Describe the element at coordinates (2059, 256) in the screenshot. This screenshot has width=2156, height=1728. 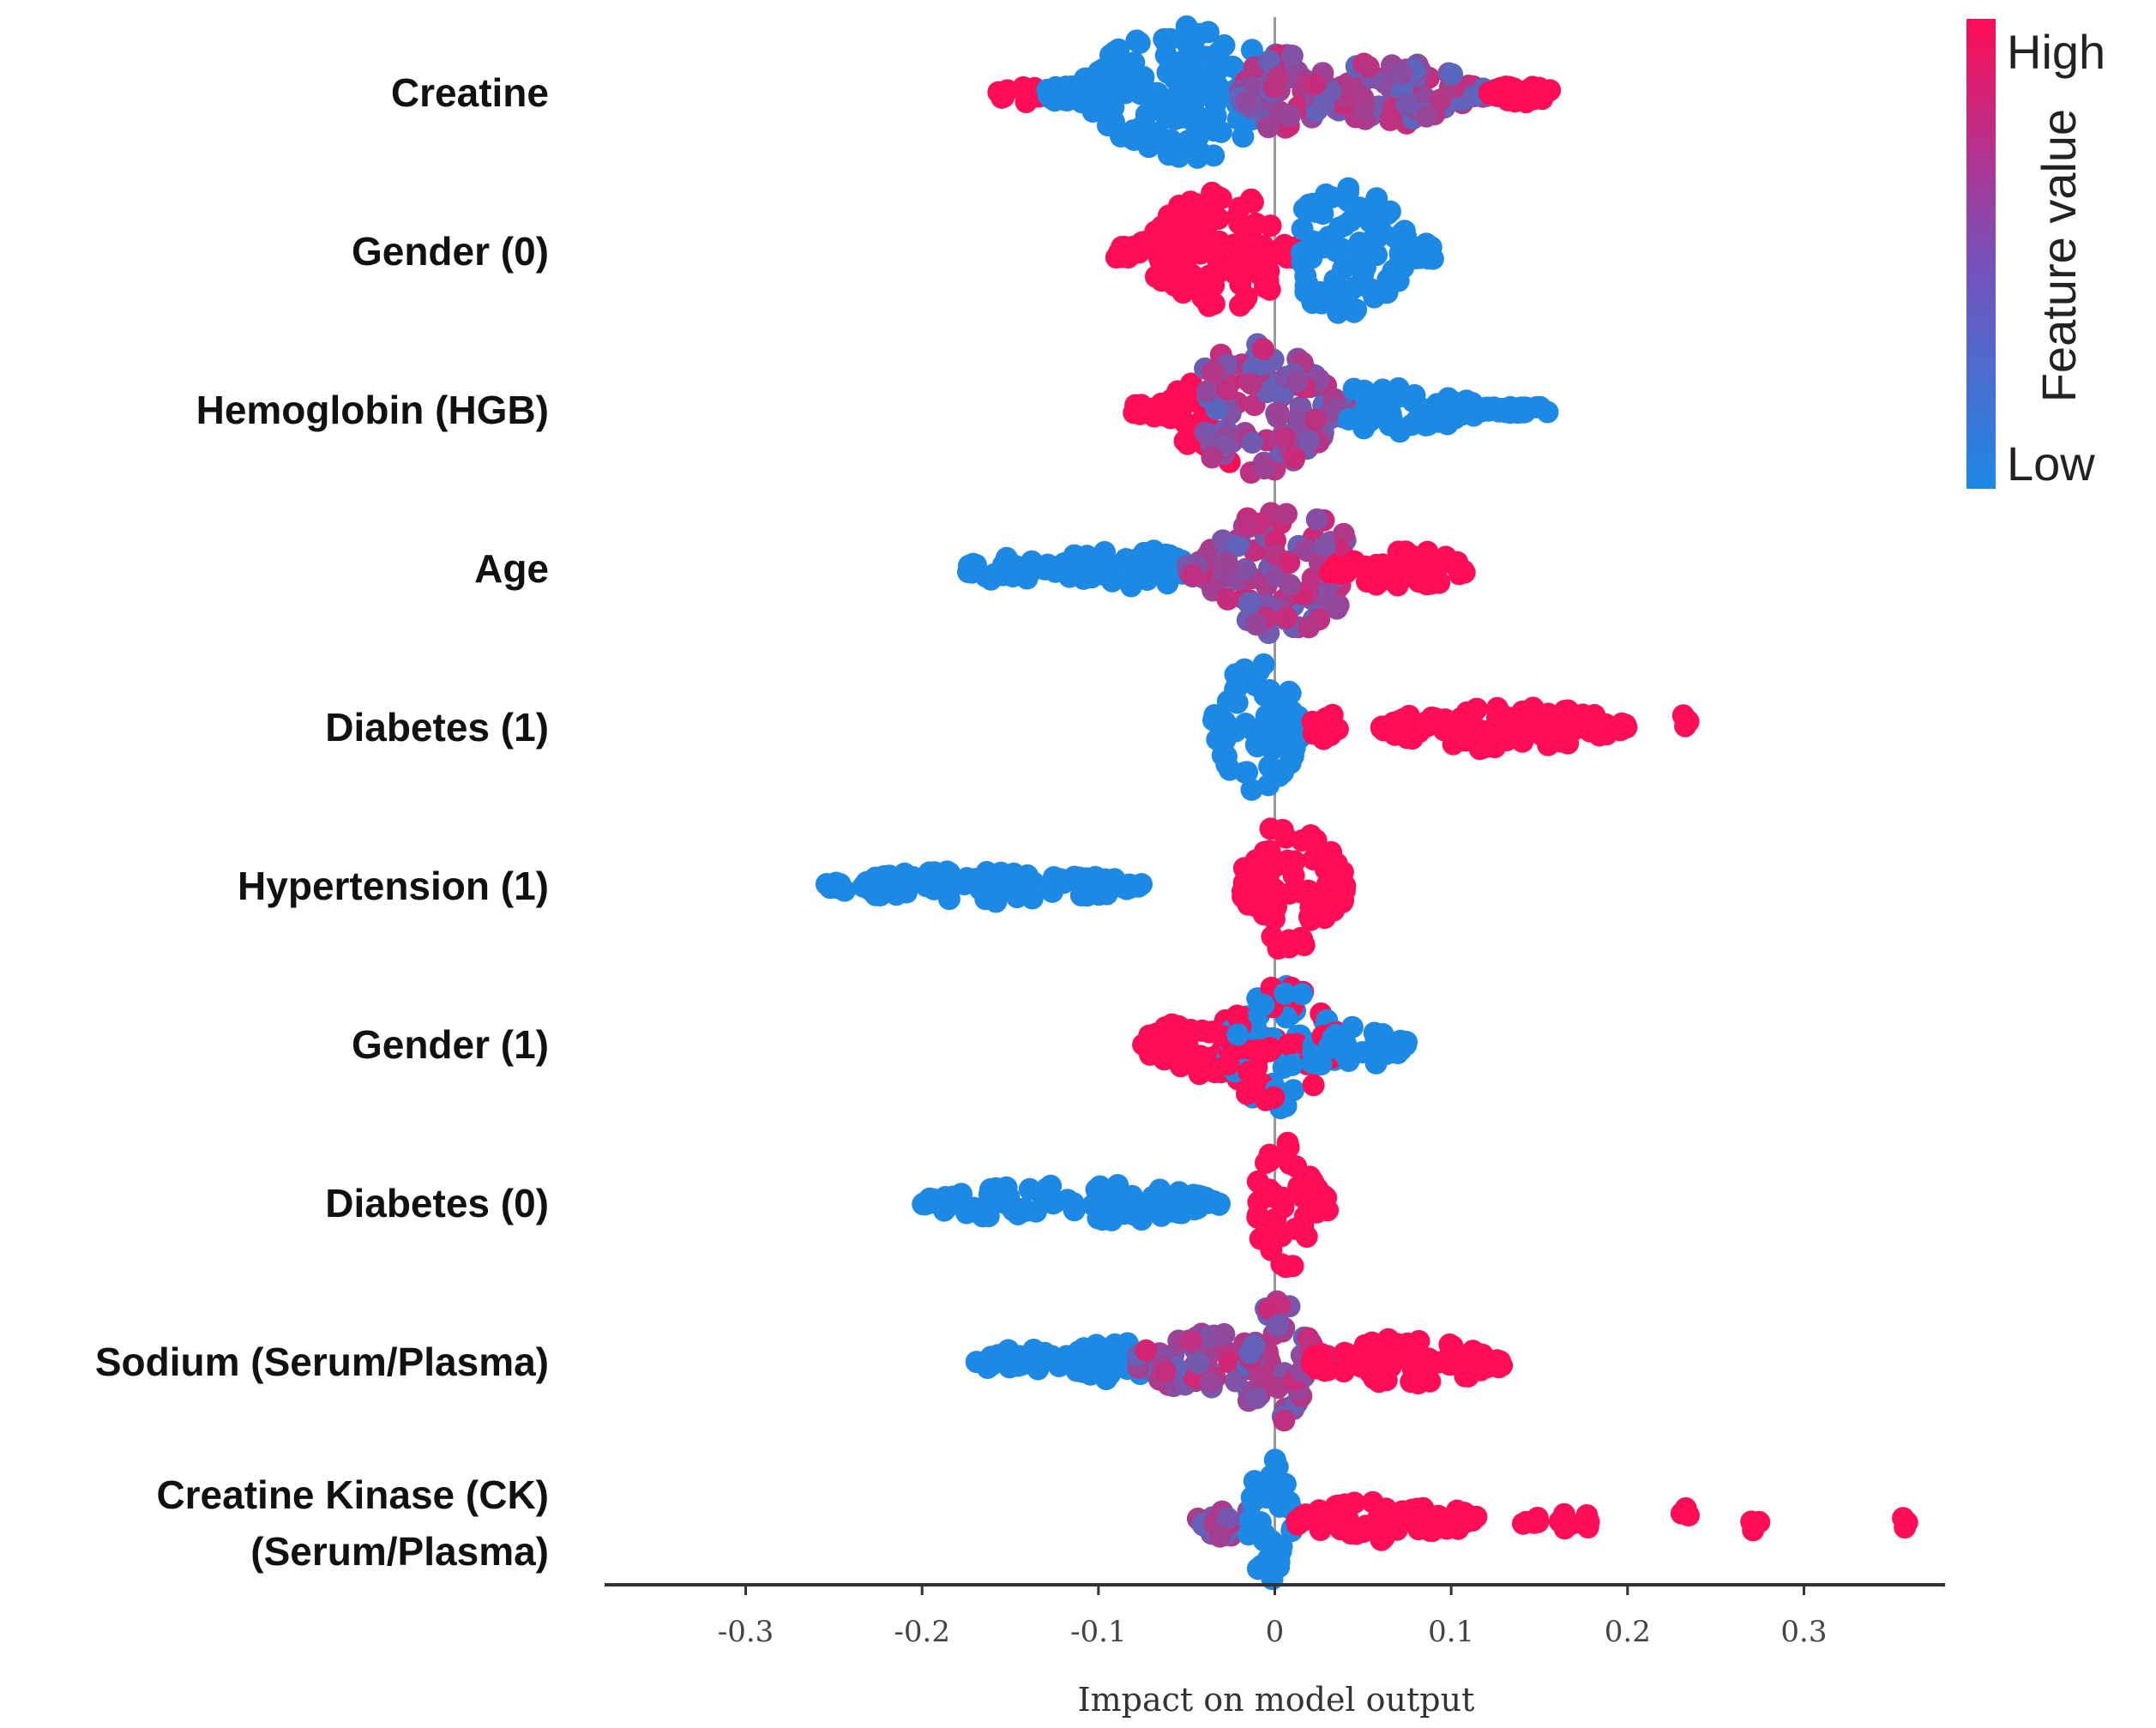
I see `colorbar-title: Feature value` at that location.